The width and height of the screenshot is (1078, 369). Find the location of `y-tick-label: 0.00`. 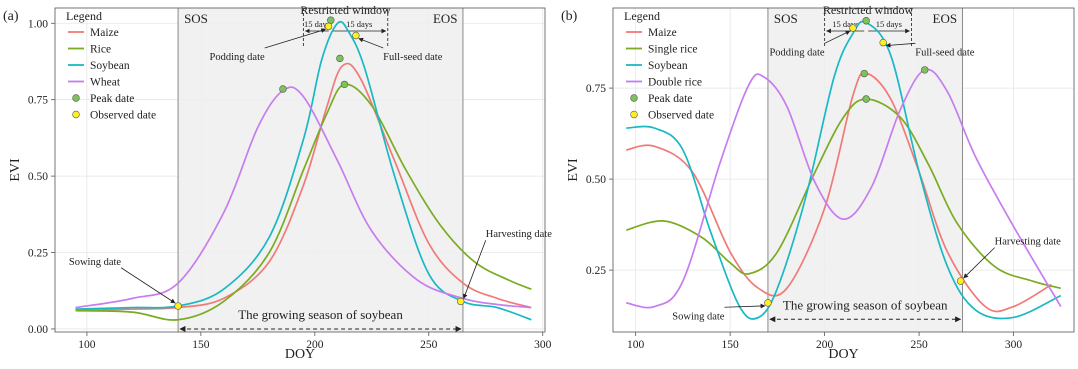

y-tick-label: 0.00 is located at coordinates (38, 330).